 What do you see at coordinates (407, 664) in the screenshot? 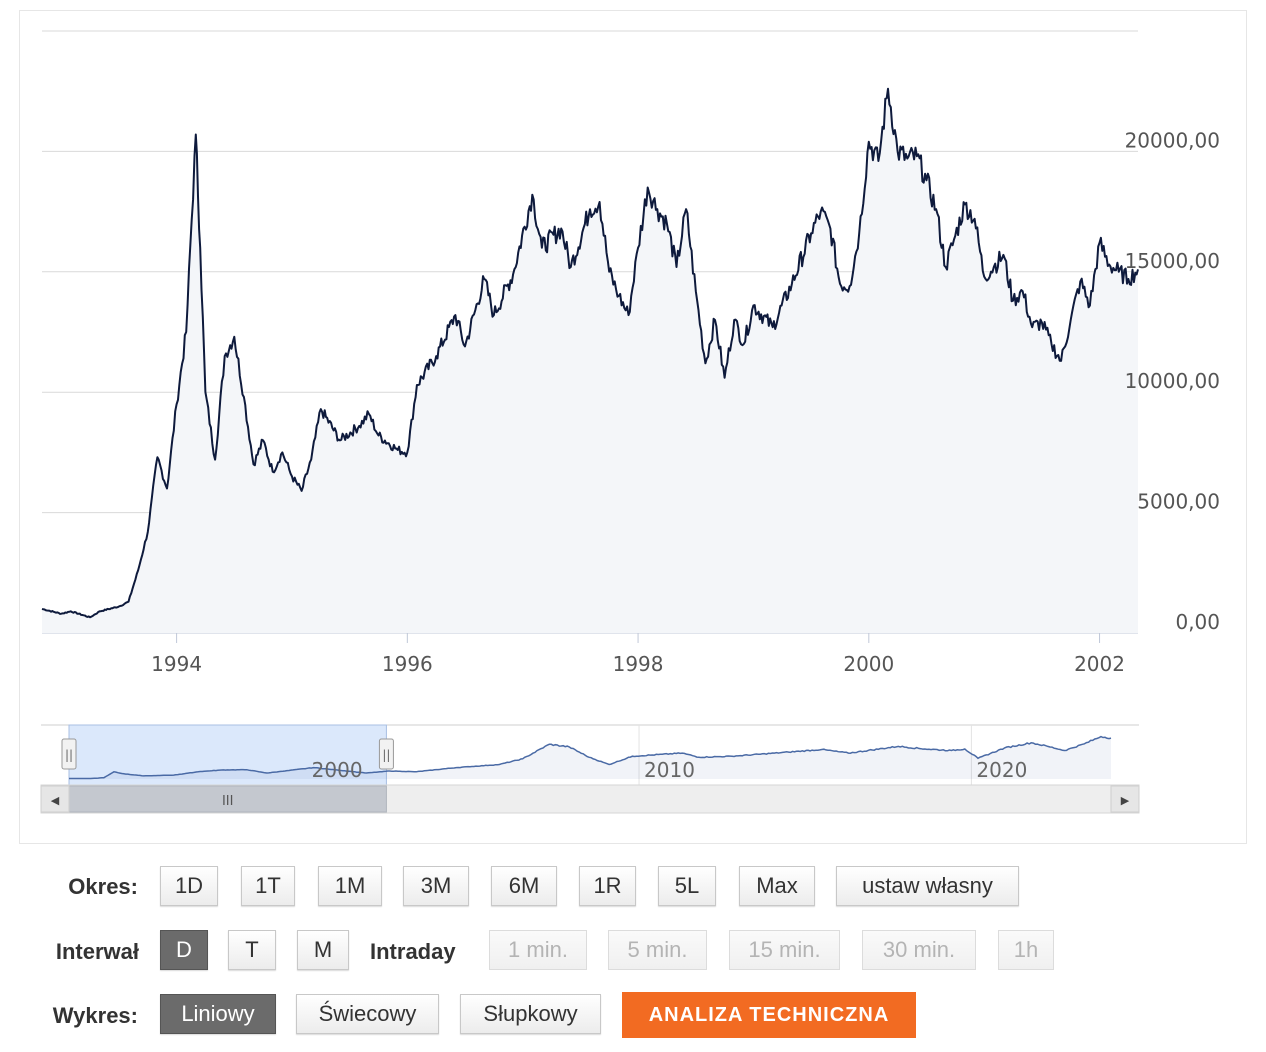
I see `x-tick-label: 1996` at bounding box center [407, 664].